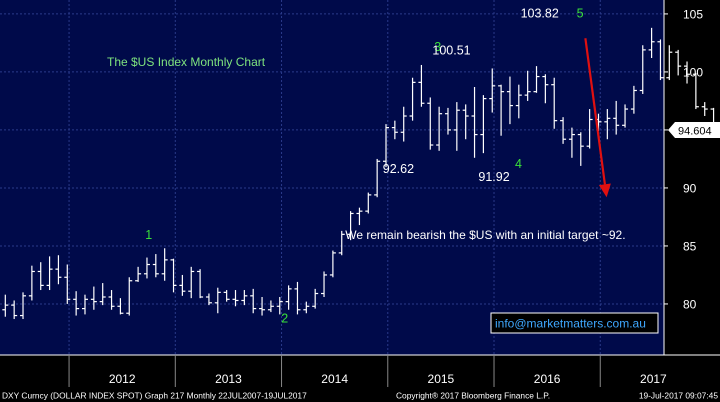 Image resolution: width=720 pixels, height=402 pixels. What do you see at coordinates (437, 47) in the screenshot?
I see `wave-label: 3` at bounding box center [437, 47].